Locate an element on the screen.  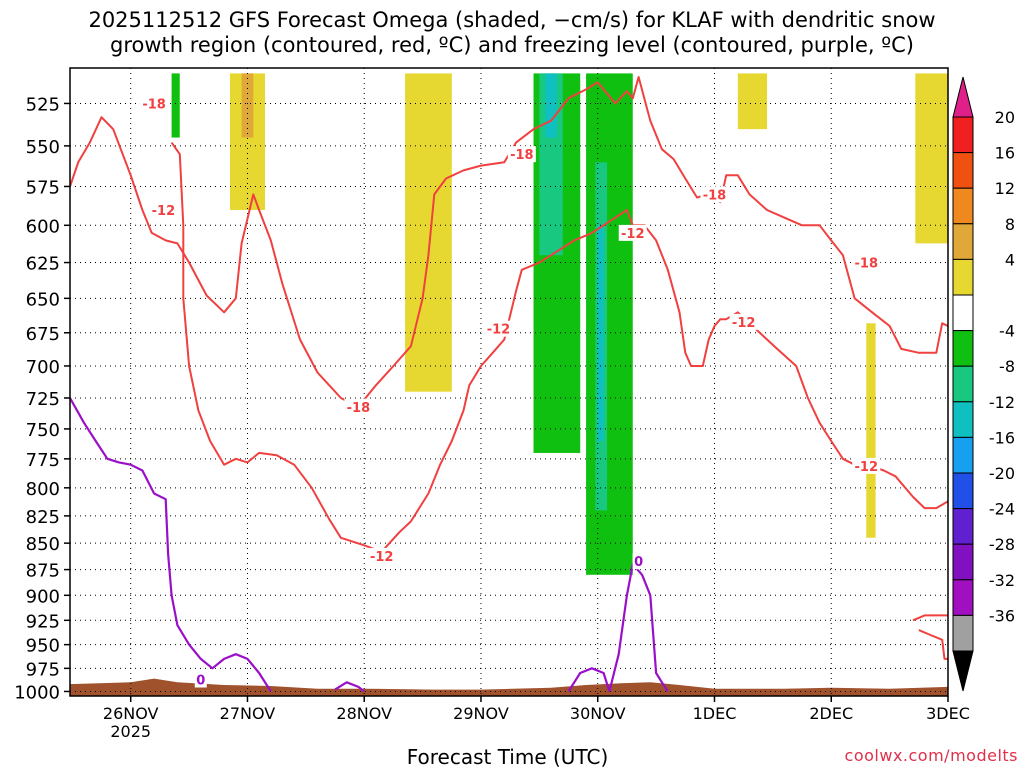
colorbar-label: -8 is located at coordinates (1007, 366).